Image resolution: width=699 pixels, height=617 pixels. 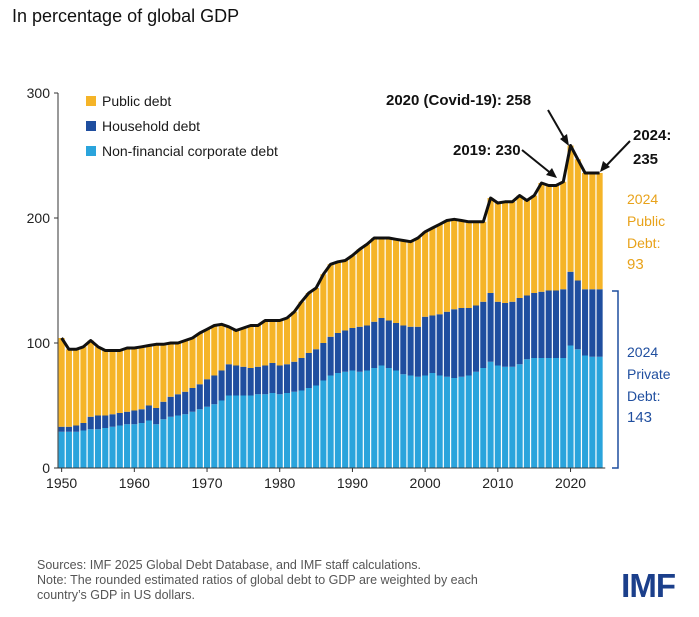 I want to click on arrowhead-2024, so click(x=605, y=166).